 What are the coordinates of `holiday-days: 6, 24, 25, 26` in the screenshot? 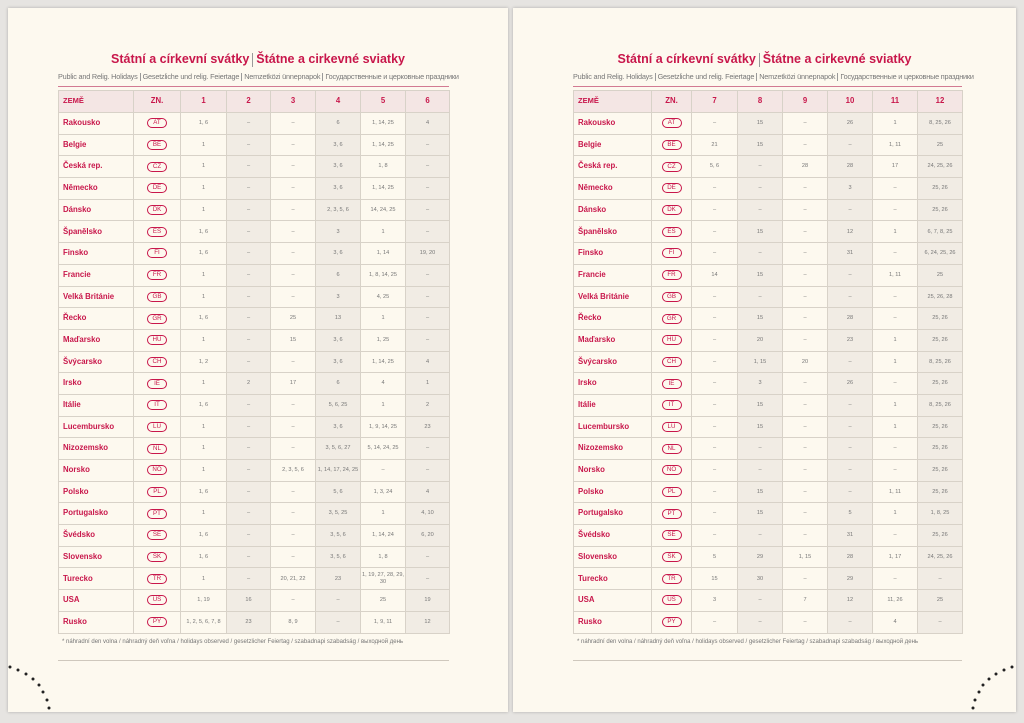 It's located at (940, 253).